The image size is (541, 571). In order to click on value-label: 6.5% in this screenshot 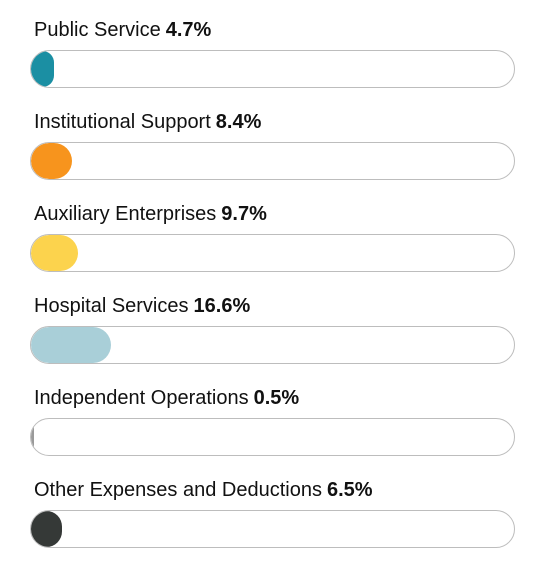, I will do `click(349, 490)`.